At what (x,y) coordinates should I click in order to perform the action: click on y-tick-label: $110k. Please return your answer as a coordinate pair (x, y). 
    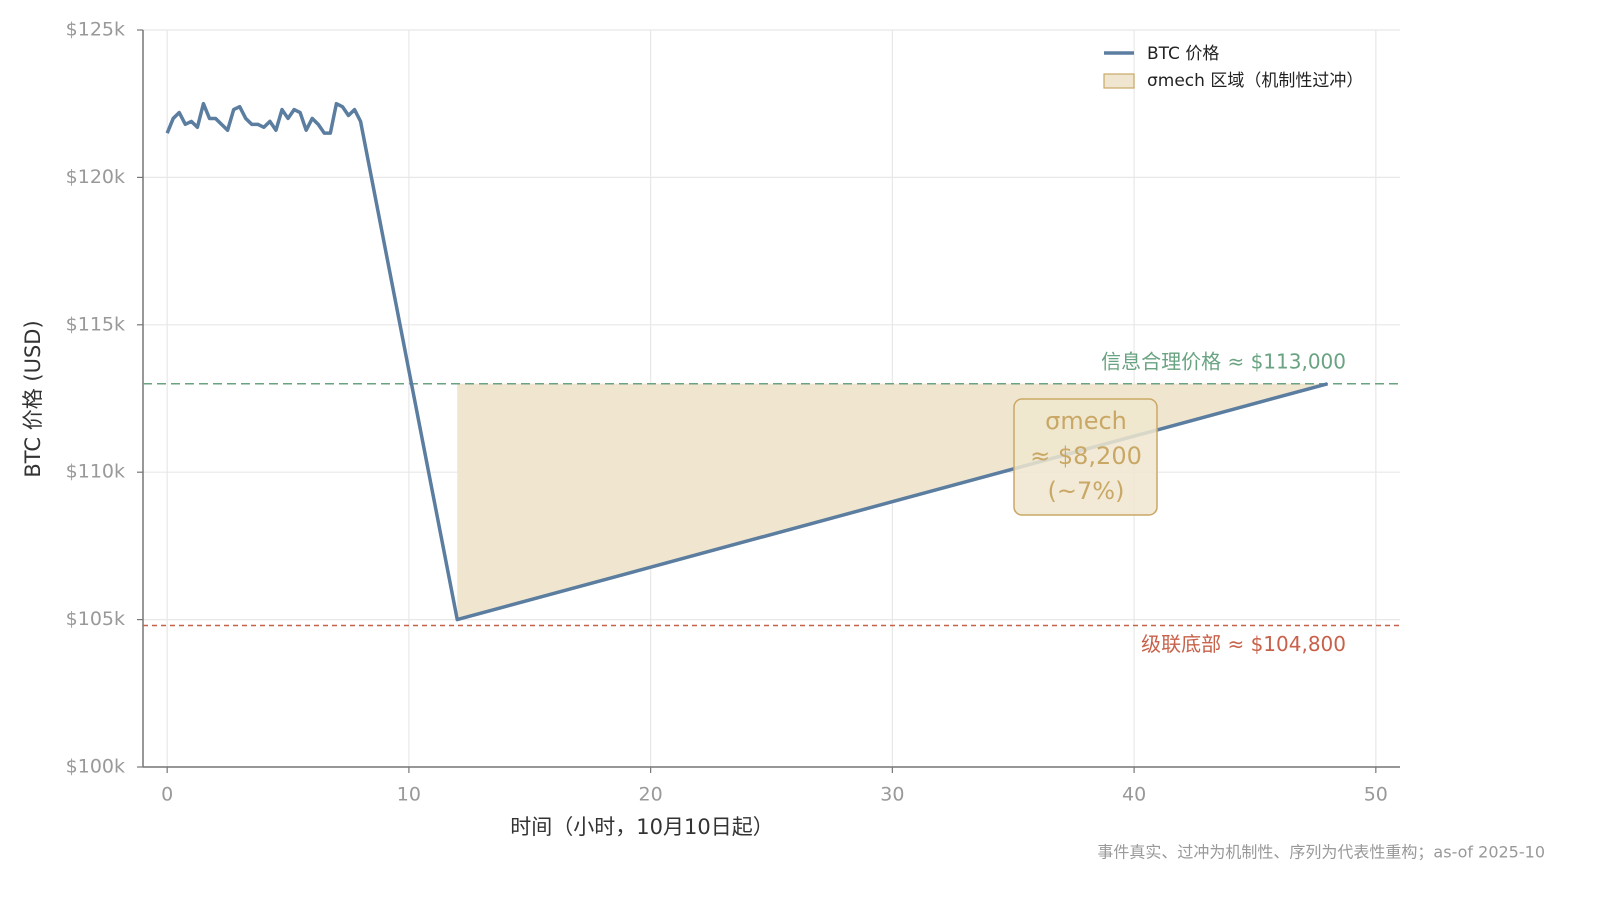
    Looking at the image, I should click on (95, 472).